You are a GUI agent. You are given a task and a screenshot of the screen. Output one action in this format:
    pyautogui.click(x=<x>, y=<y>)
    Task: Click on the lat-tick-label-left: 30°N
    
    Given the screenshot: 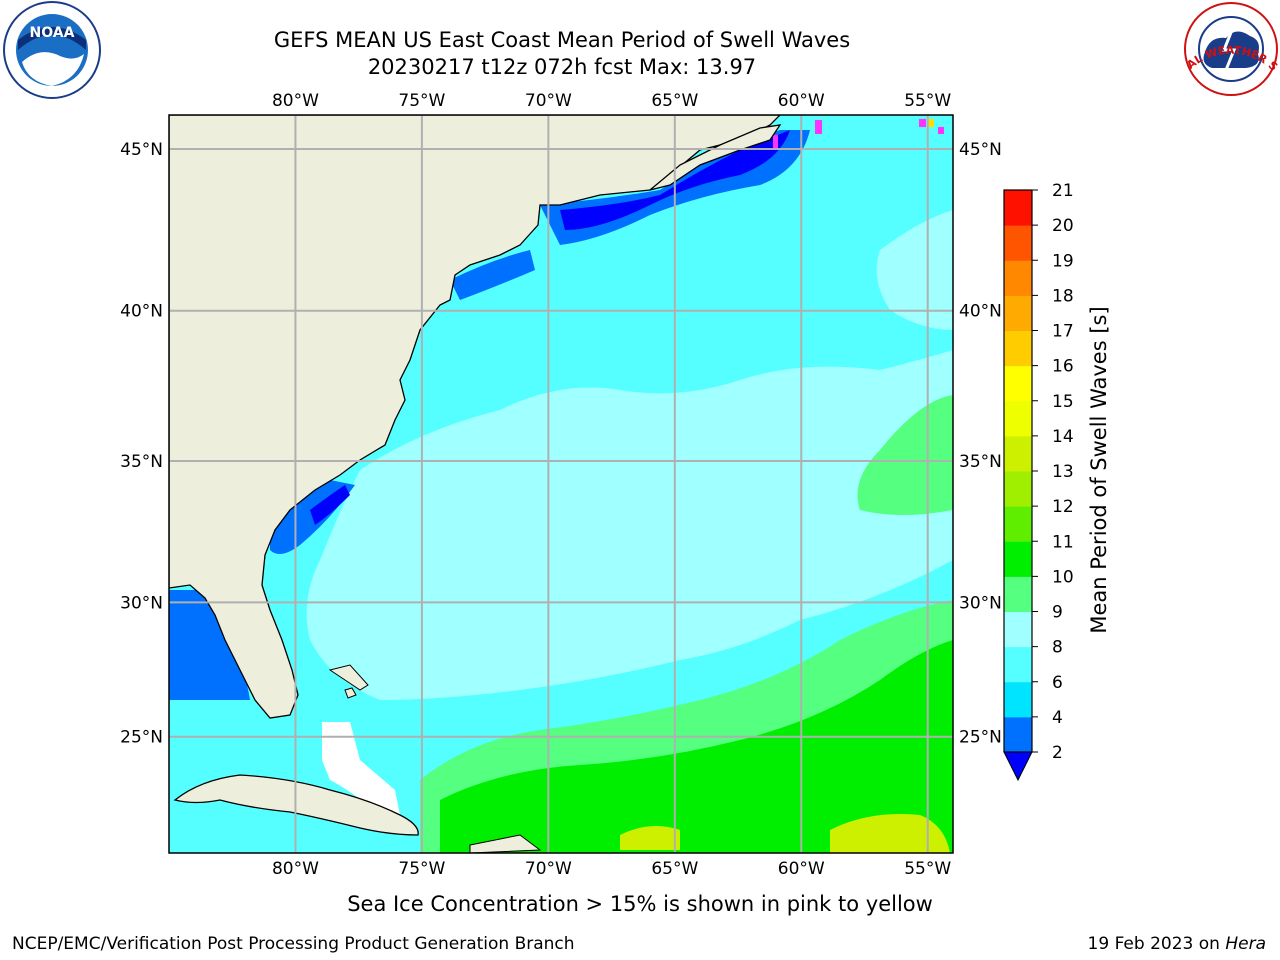 What is the action you would take?
    pyautogui.click(x=141, y=603)
    